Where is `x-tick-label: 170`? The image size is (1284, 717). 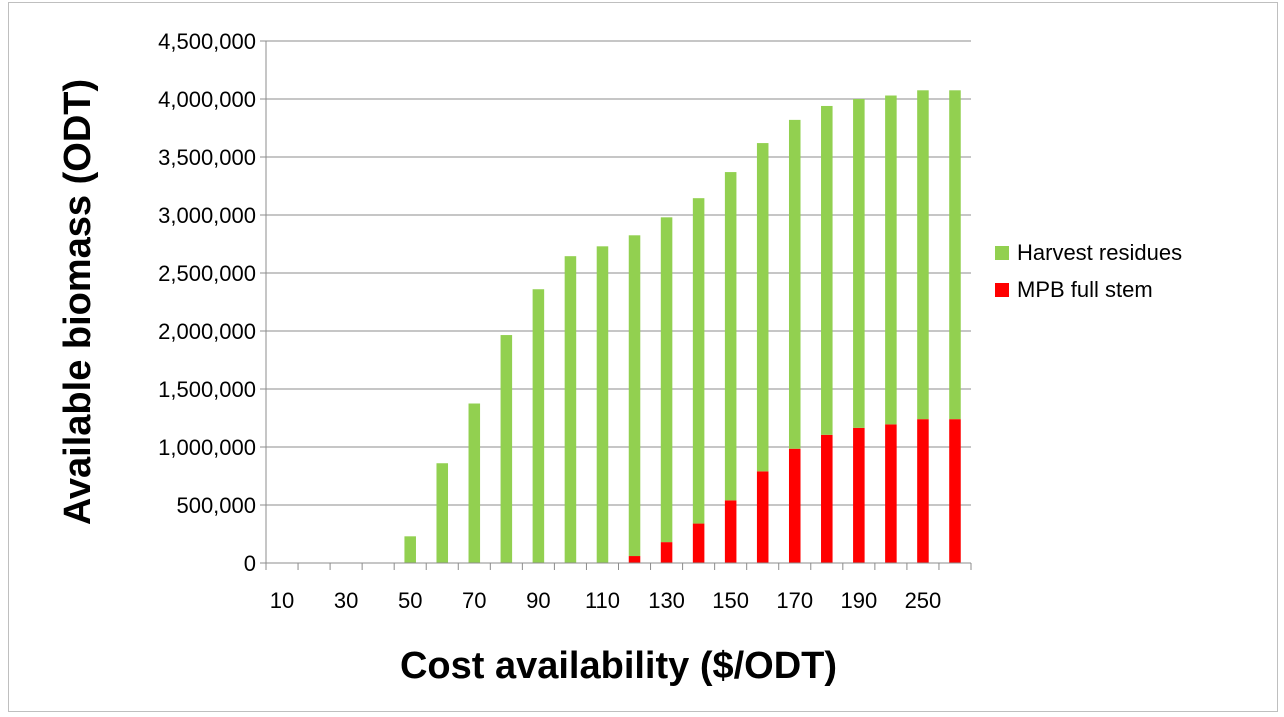 x-tick-label: 170 is located at coordinates (794, 600).